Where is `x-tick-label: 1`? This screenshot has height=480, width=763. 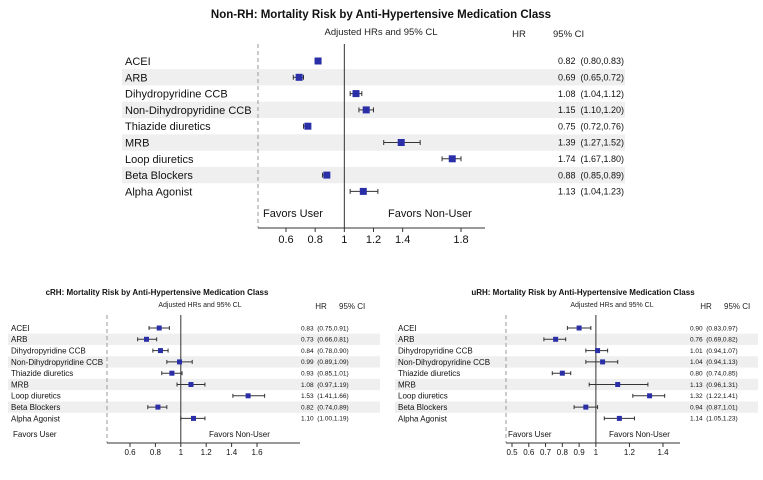
x-tick-label: 1 is located at coordinates (344, 240).